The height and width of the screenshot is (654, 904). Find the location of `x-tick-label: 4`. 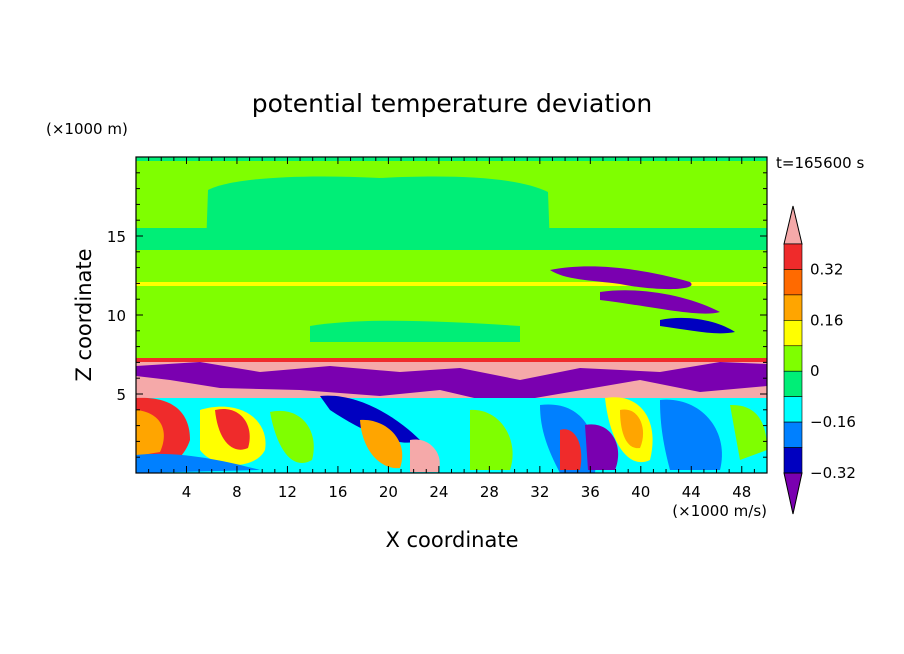

x-tick-label: 4 is located at coordinates (187, 492).